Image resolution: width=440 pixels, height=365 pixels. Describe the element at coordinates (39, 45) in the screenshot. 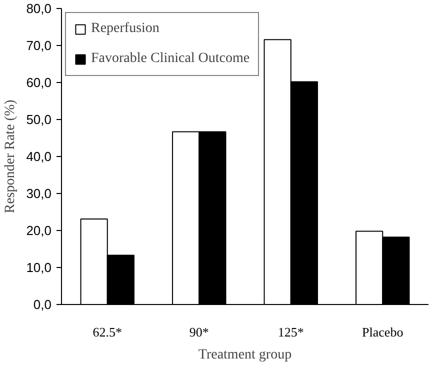

I see `y-tick-label: 70,0` at that location.